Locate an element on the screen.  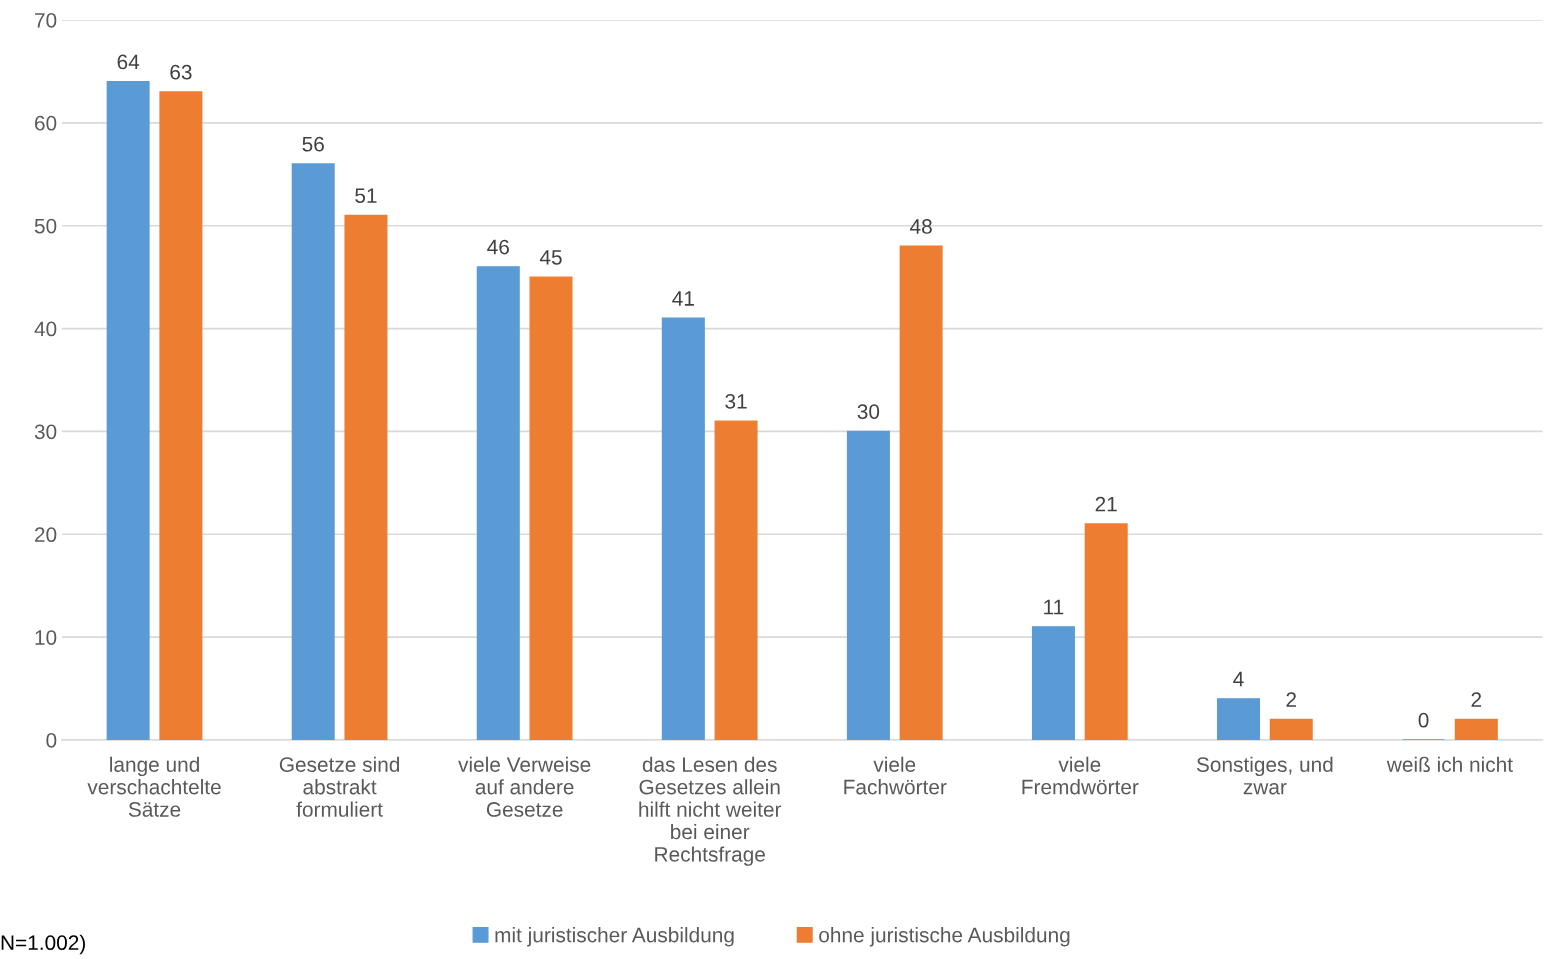
x-tick-label: Sonstiges, und zwar is located at coordinates (1264, 775).